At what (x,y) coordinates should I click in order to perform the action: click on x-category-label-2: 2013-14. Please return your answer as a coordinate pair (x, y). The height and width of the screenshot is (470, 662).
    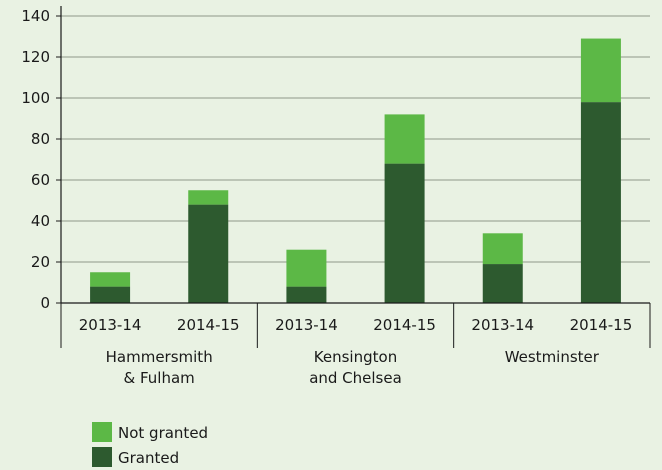
    Looking at the image, I should click on (306, 325).